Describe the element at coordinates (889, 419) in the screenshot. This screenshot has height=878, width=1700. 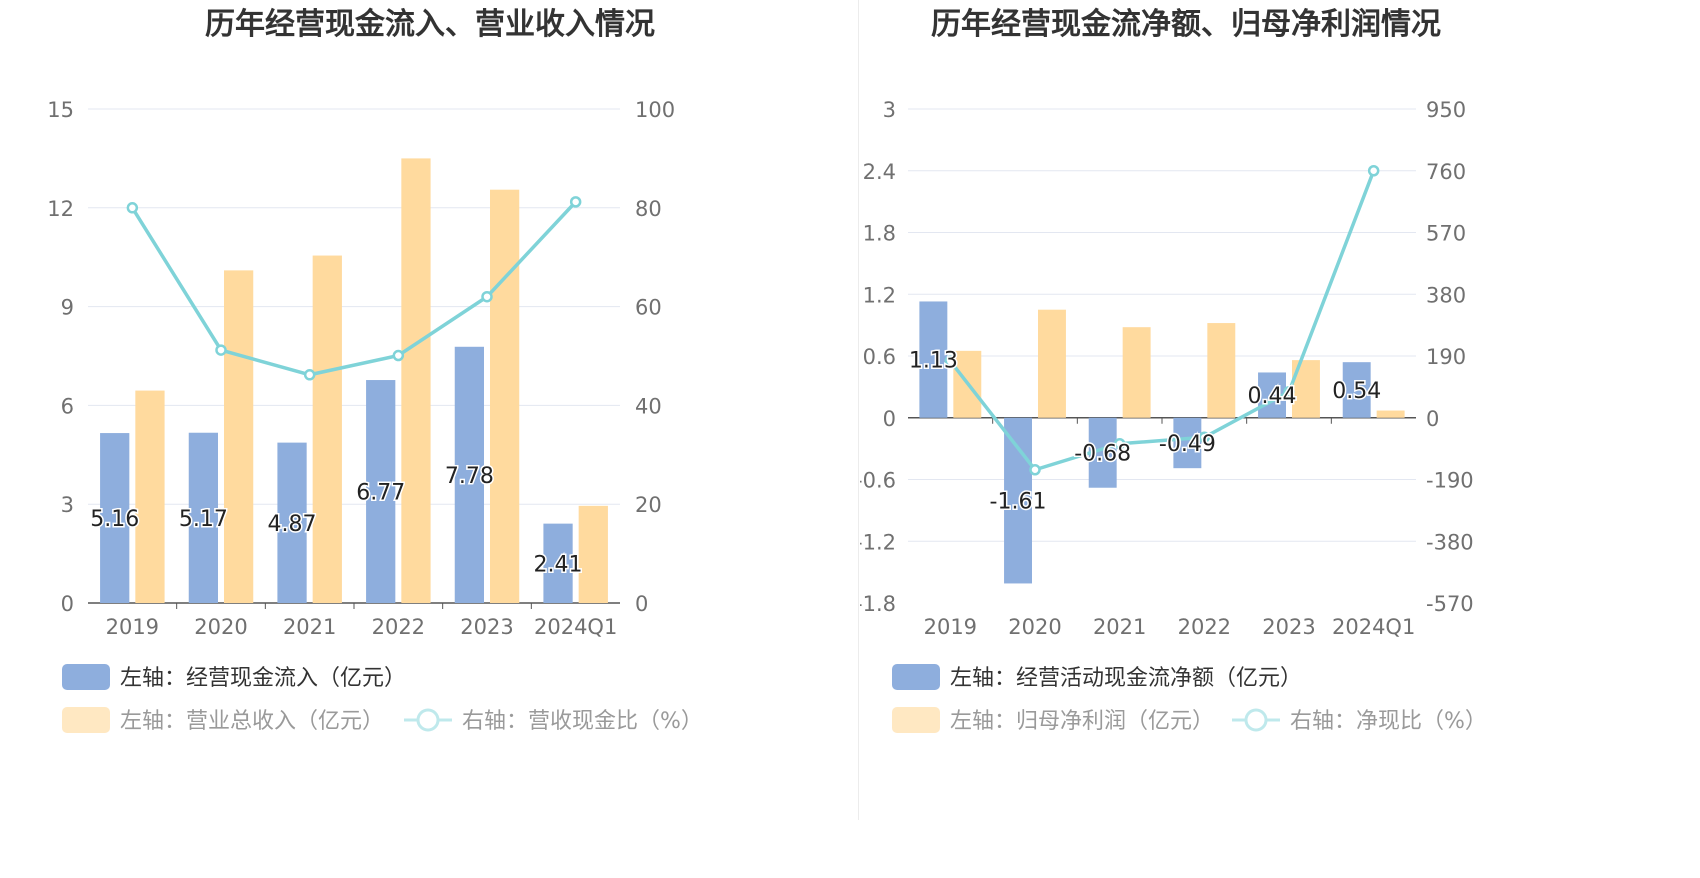
I see `left-axis-tick: 0` at that location.